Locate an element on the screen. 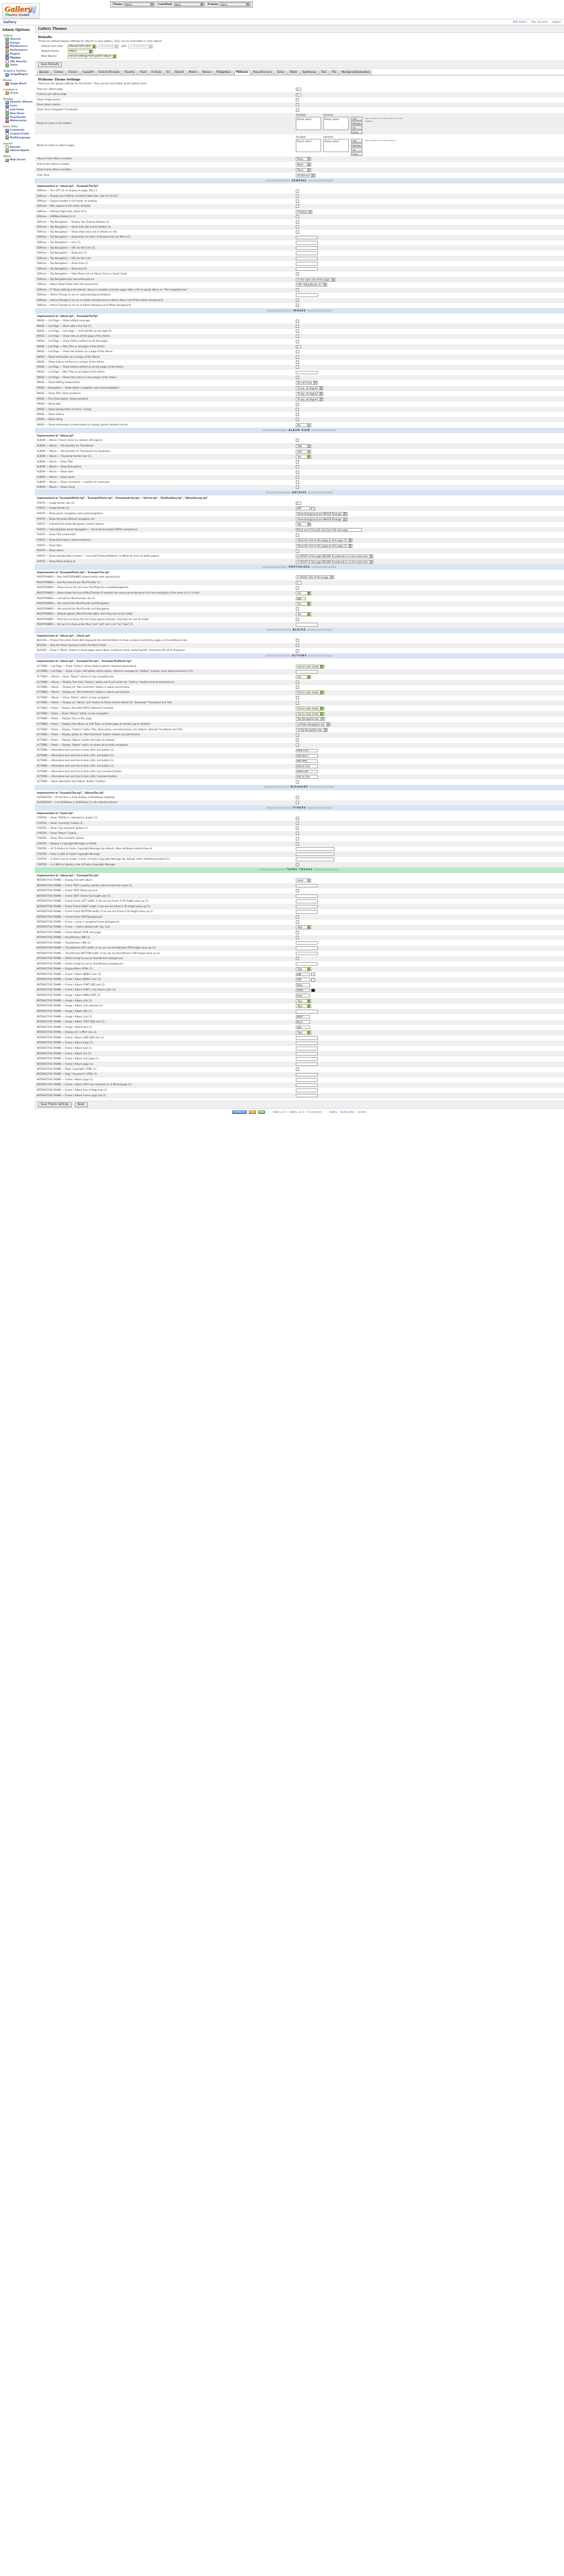 This screenshot has width=564, height=2576. theme-picker-colorpack: ColorPack: None ▾ is located at coordinates (181, 5).